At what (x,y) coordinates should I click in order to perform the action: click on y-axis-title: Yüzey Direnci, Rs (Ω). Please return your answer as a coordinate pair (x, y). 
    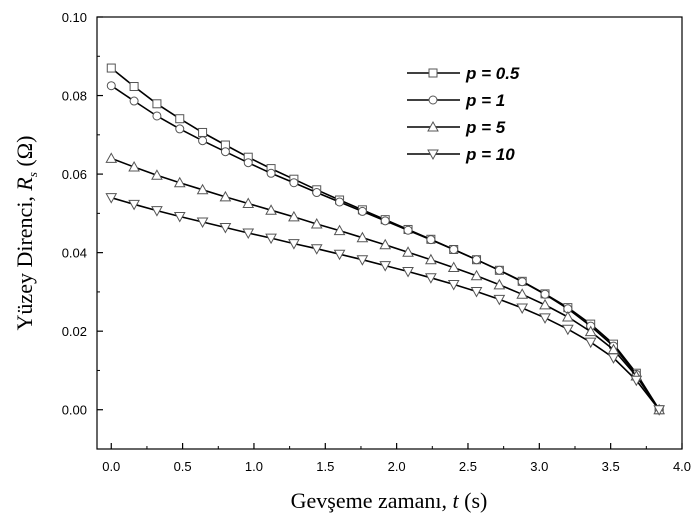
    Looking at the image, I should click on (26, 233).